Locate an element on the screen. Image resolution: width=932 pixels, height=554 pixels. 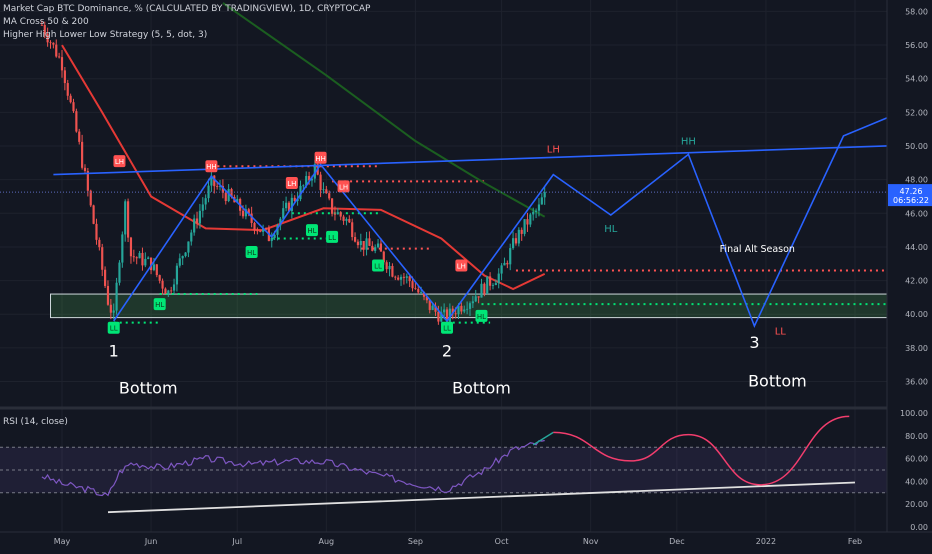
time-tick-label: Oct is located at coordinates (502, 541).